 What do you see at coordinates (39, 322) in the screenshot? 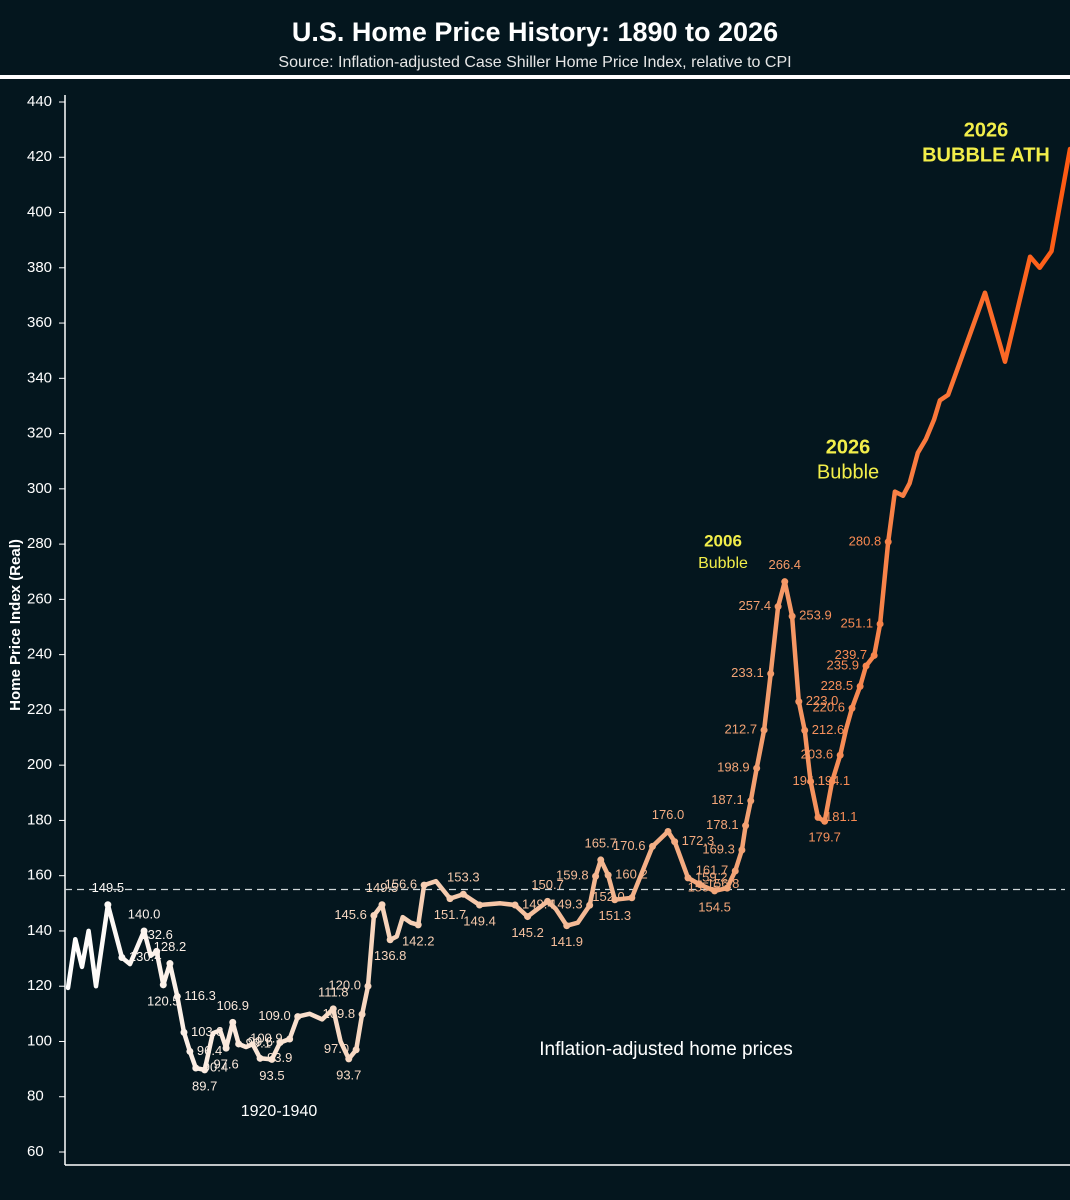
I see `y-tick-label: 360` at bounding box center [39, 322].